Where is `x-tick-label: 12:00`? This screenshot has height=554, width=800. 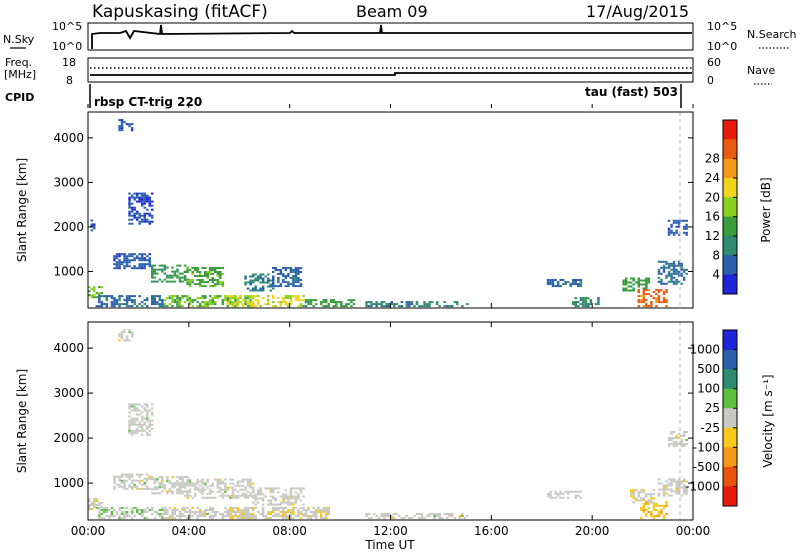 x-tick-label: 12:00 is located at coordinates (390, 531).